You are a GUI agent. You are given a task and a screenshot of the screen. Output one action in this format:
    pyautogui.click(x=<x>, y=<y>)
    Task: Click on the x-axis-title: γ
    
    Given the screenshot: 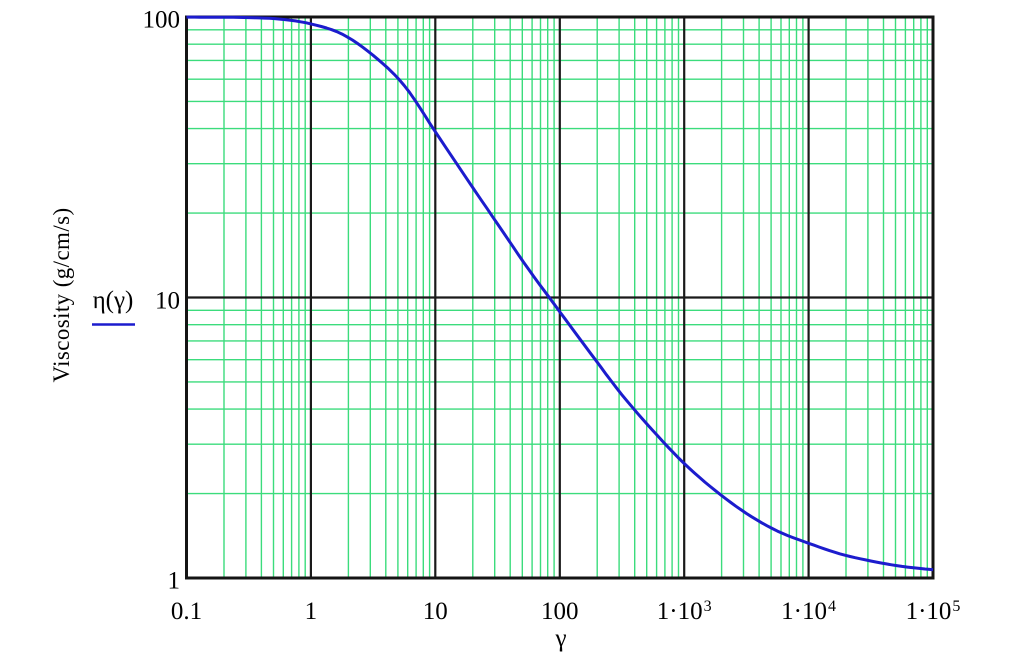 What is the action you would take?
    pyautogui.click(x=561, y=638)
    